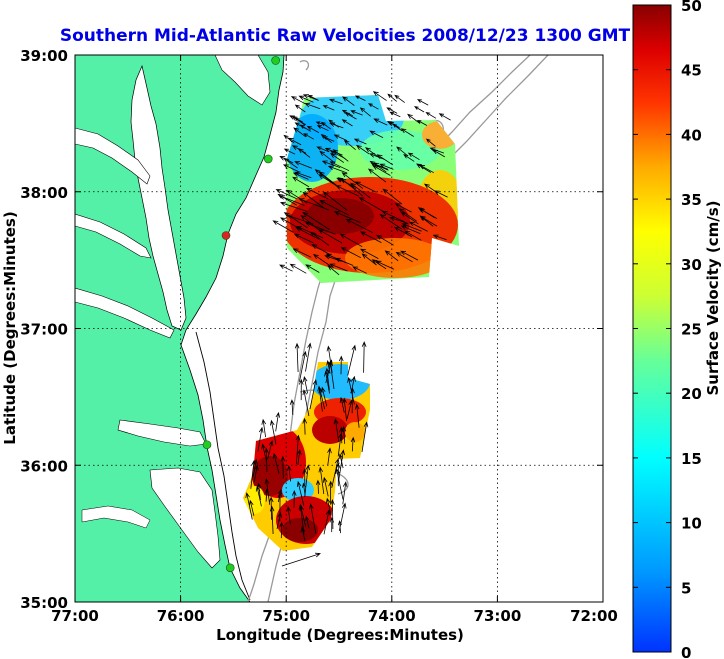 The image size is (724, 659). I want to click on colorbar-tick-label: 30, so click(691, 265).